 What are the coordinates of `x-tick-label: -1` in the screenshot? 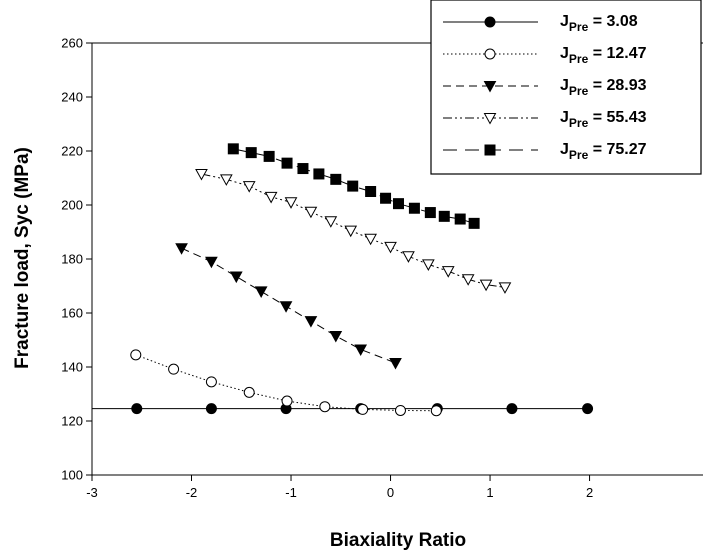 It's located at (291, 492).